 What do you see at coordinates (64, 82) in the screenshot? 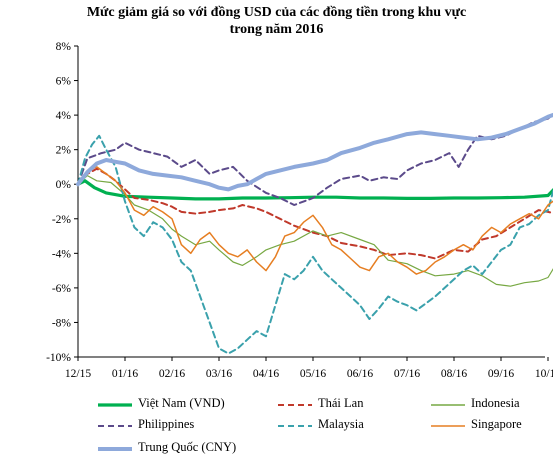
I see `y-tick-label: 6%` at bounding box center [64, 82].